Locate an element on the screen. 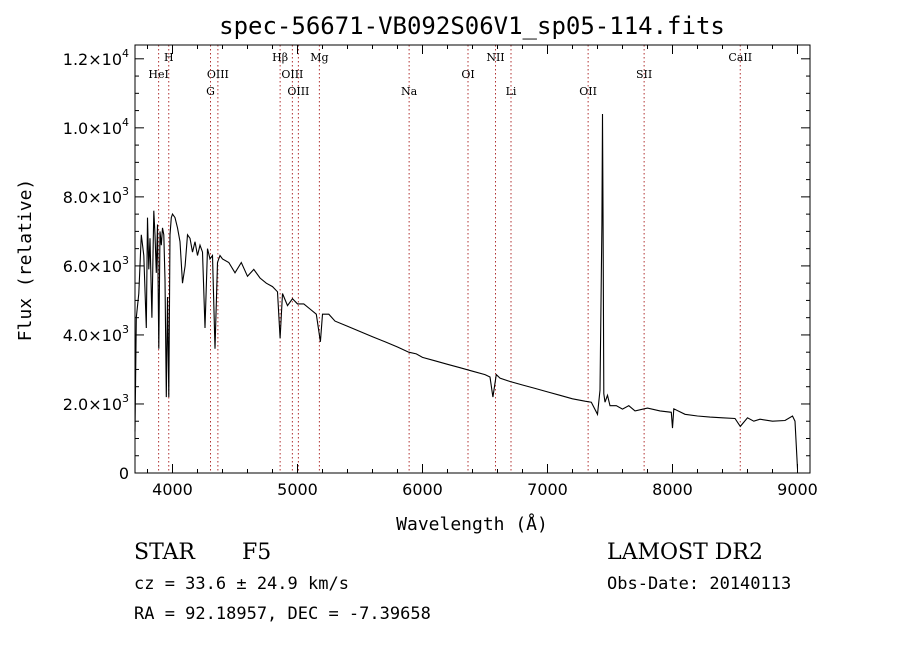  observation-date: Obs-Date: 20140113 is located at coordinates (699, 584).